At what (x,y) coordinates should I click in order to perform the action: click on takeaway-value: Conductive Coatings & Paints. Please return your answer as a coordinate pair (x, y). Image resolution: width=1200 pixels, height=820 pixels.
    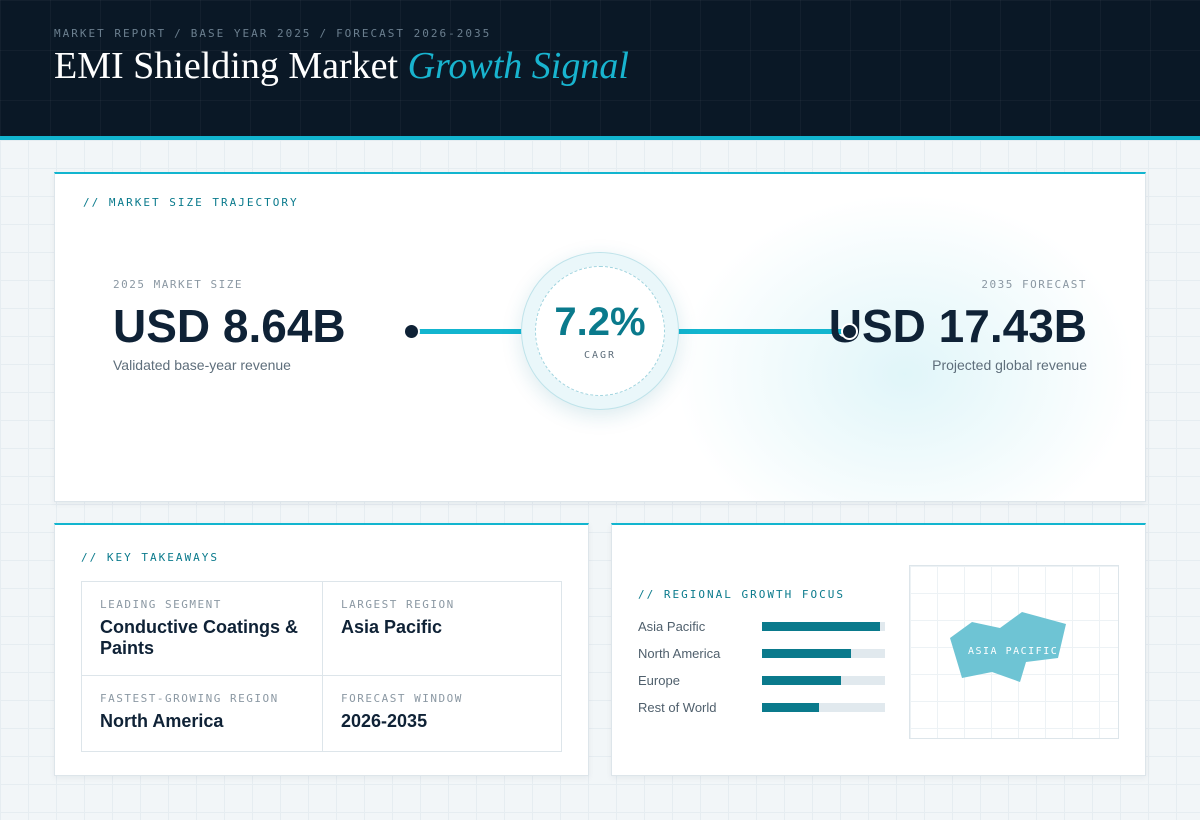
    Looking at the image, I should click on (199, 637).